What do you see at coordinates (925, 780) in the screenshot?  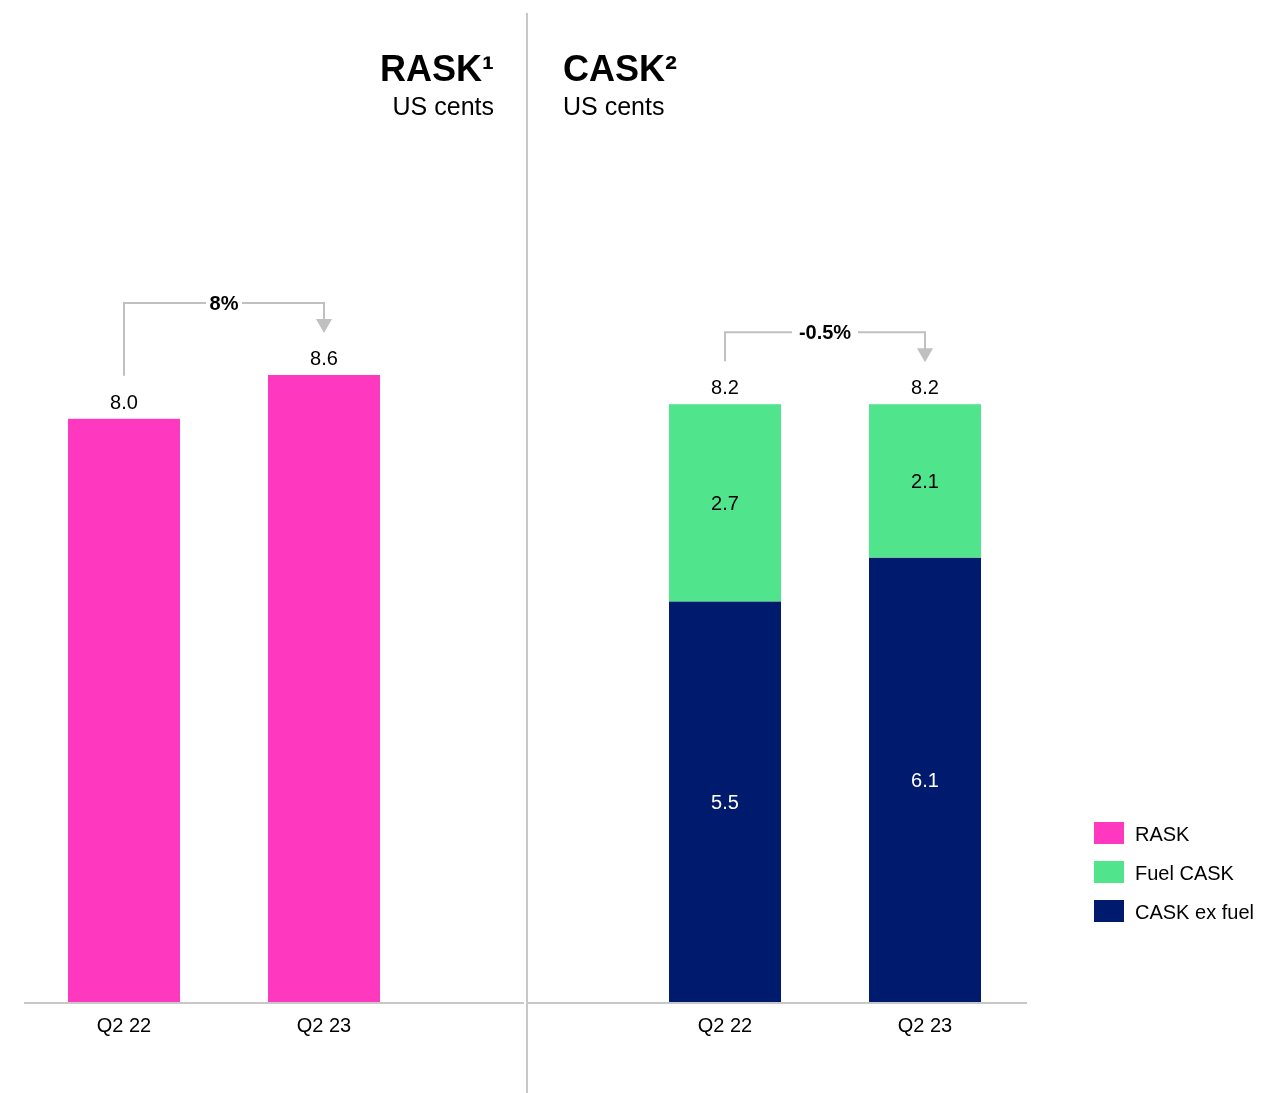 I see `data-label: 6.1` at bounding box center [925, 780].